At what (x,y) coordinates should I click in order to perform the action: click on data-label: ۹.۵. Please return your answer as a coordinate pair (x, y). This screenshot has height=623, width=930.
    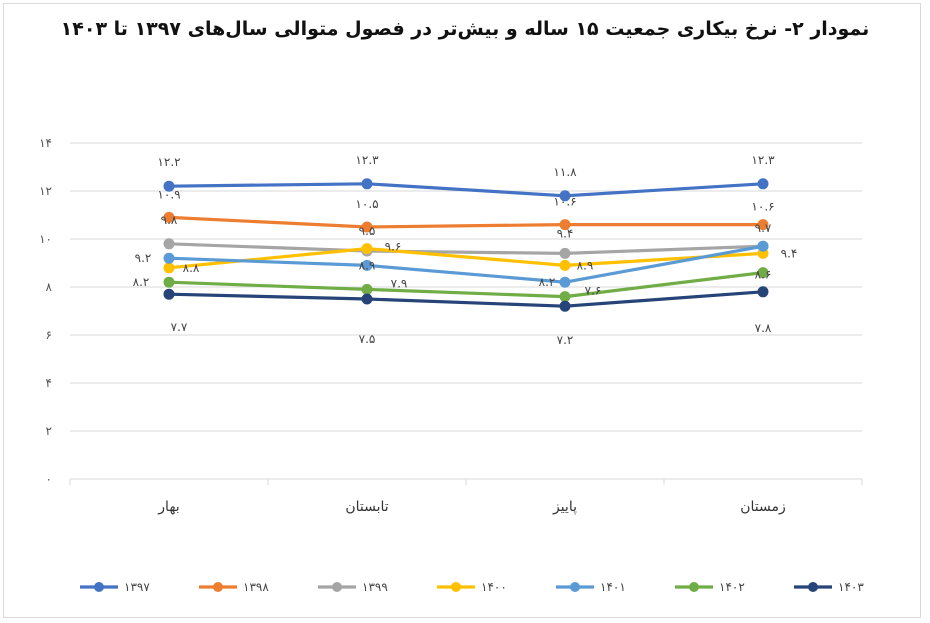
    Looking at the image, I should click on (367, 231).